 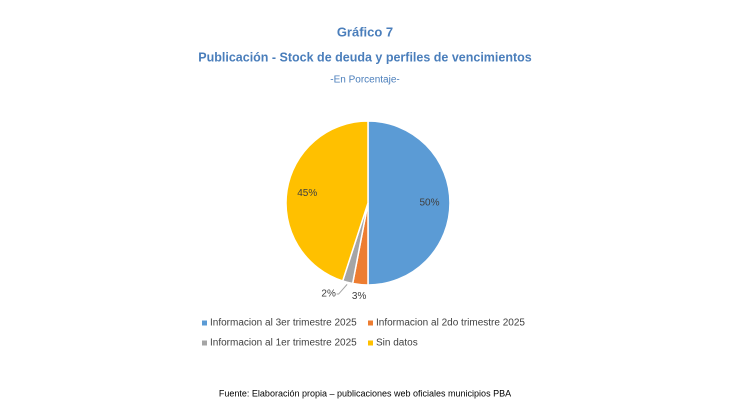 What do you see at coordinates (342, 289) in the screenshot?
I see `leader-line` at bounding box center [342, 289].